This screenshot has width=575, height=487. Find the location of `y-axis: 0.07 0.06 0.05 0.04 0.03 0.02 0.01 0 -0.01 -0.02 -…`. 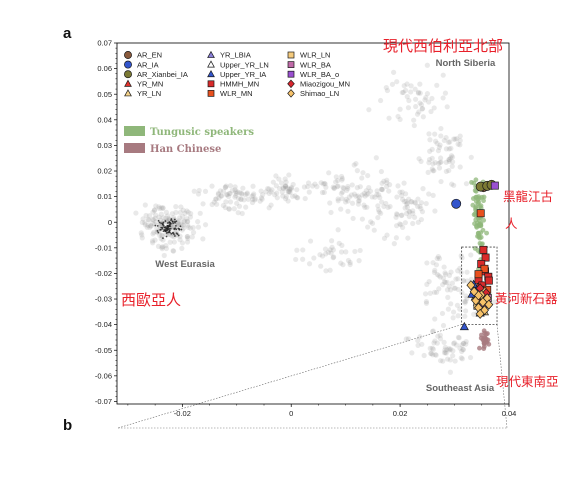

y-axis: 0.07 0.06 0.05 0.04 0.03 0.02 0.01 0 -0.01 -0.02 -… is located at coordinates (106, 222).